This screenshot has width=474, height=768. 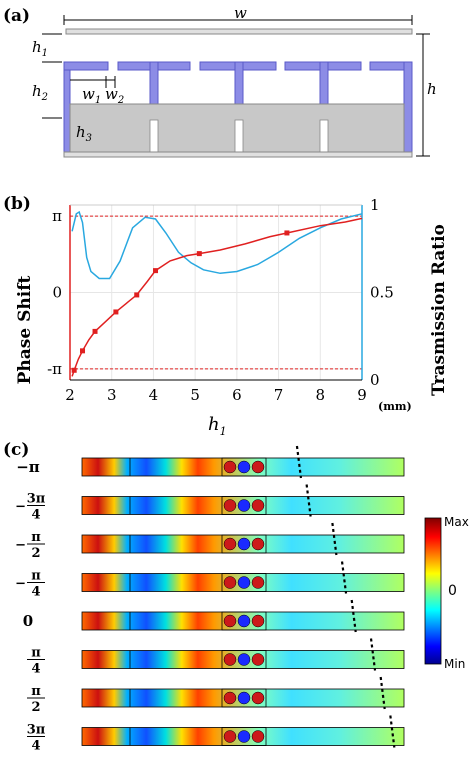 What do you see at coordinates (382, 293) in the screenshot?
I see `y2-tick-label: 0.5` at bounding box center [382, 293].